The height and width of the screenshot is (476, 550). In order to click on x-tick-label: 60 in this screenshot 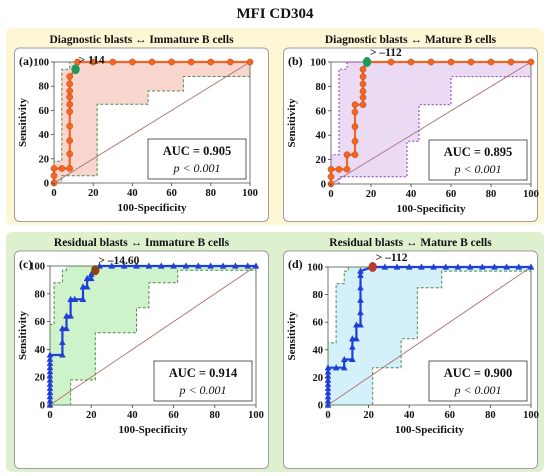, I will do `click(171, 193)`.